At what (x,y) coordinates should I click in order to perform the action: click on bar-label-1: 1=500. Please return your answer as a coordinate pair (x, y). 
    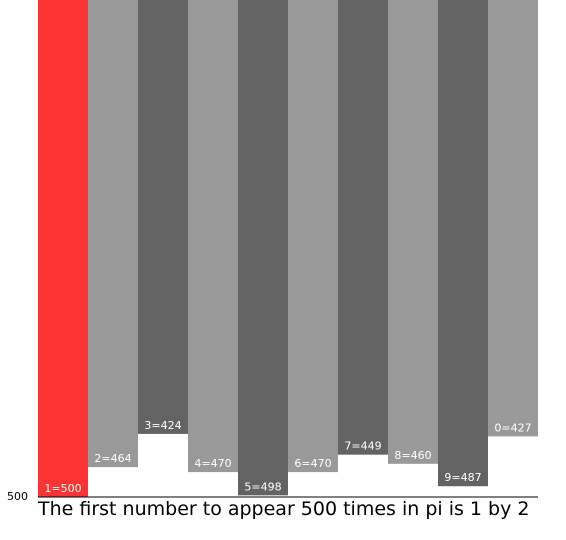
    Looking at the image, I should click on (62, 488).